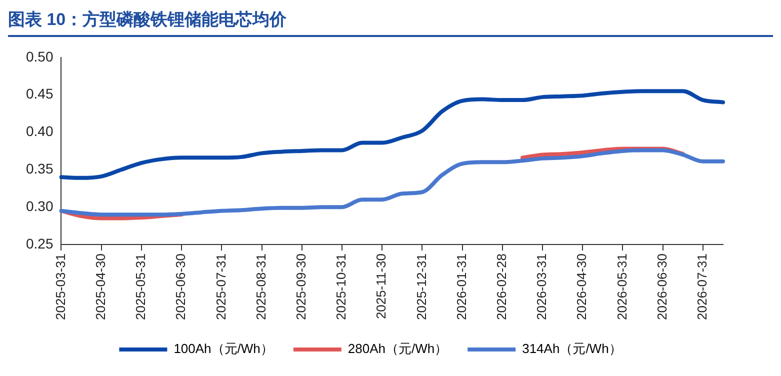  I want to click on y-tick-label: 0.45, so click(40, 94).